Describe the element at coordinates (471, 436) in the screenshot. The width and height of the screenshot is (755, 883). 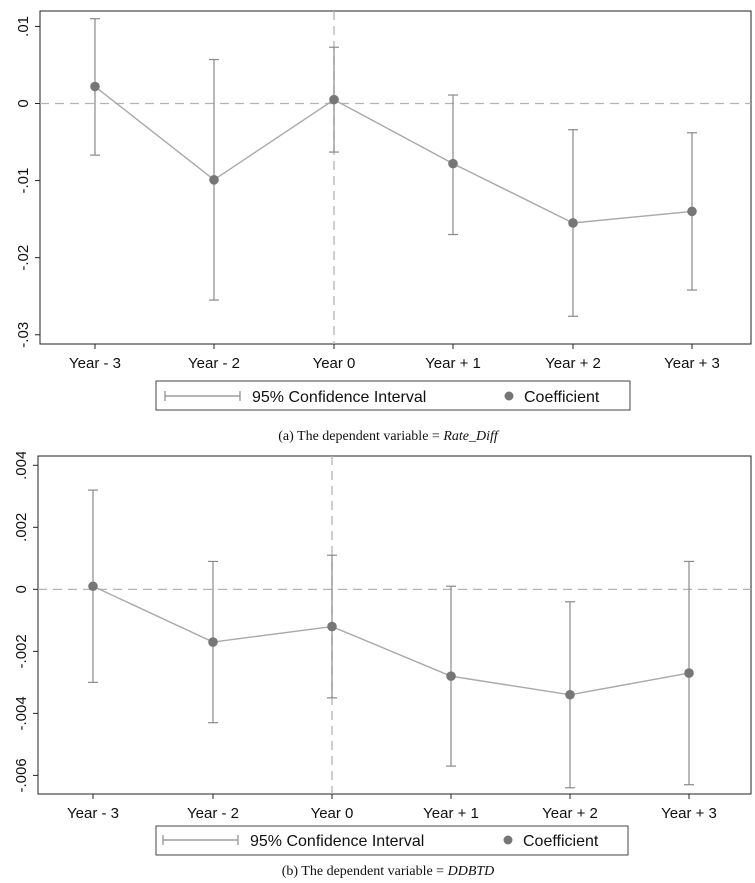
I see `caption-a-variable: Rate_Diff` at that location.